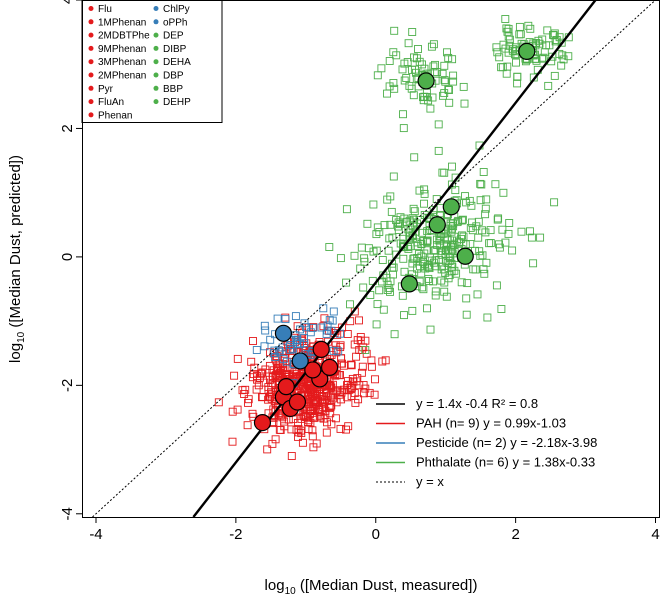  Describe the element at coordinates (371, 587) in the screenshot. I see `x-axis-title: log10 ([Median Dust, measured])` at that location.